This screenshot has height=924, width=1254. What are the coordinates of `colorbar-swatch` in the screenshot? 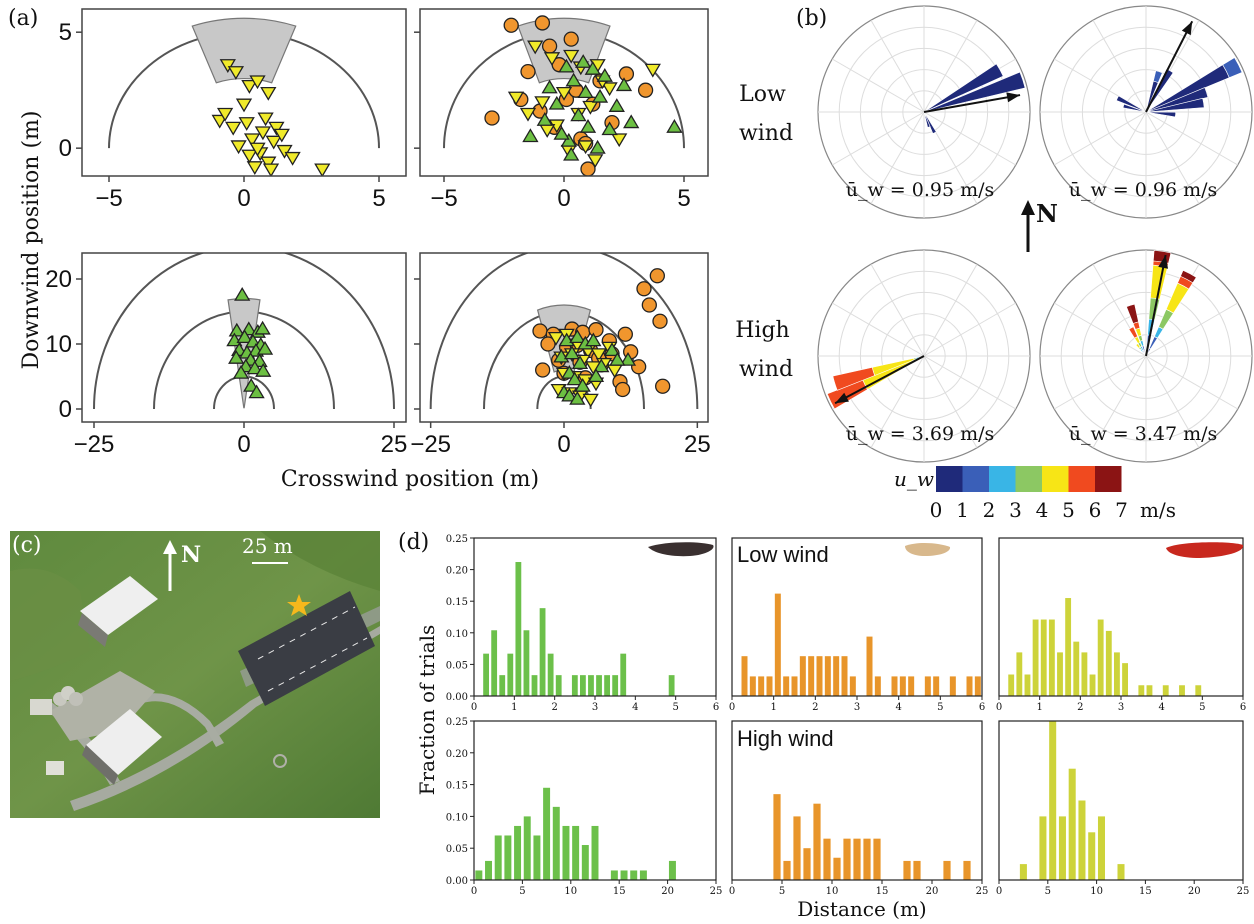 It's located at (975, 479).